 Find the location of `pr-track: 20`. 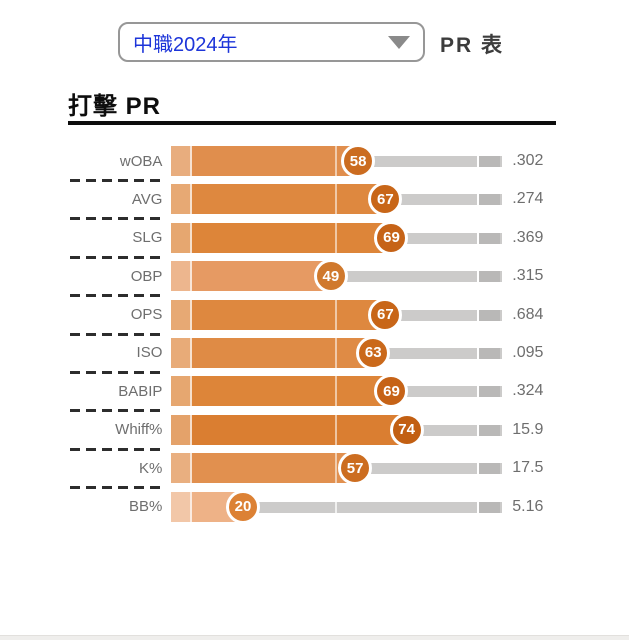

pr-track: 20 is located at coordinates (337, 506).